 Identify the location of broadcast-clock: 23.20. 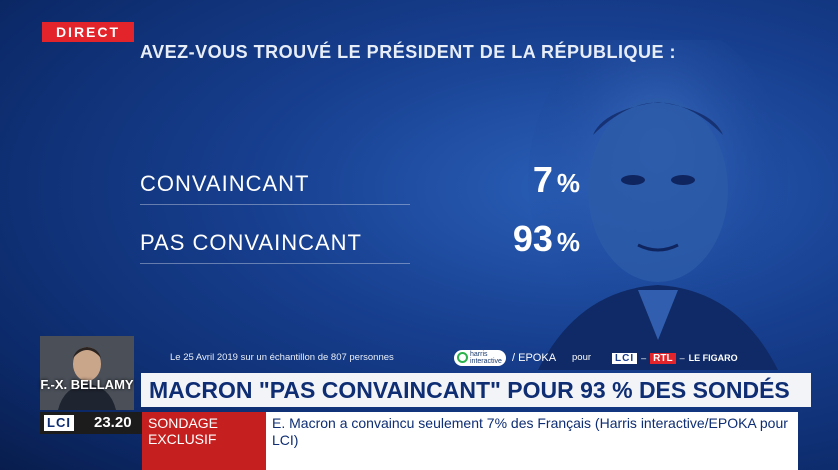
(113, 422).